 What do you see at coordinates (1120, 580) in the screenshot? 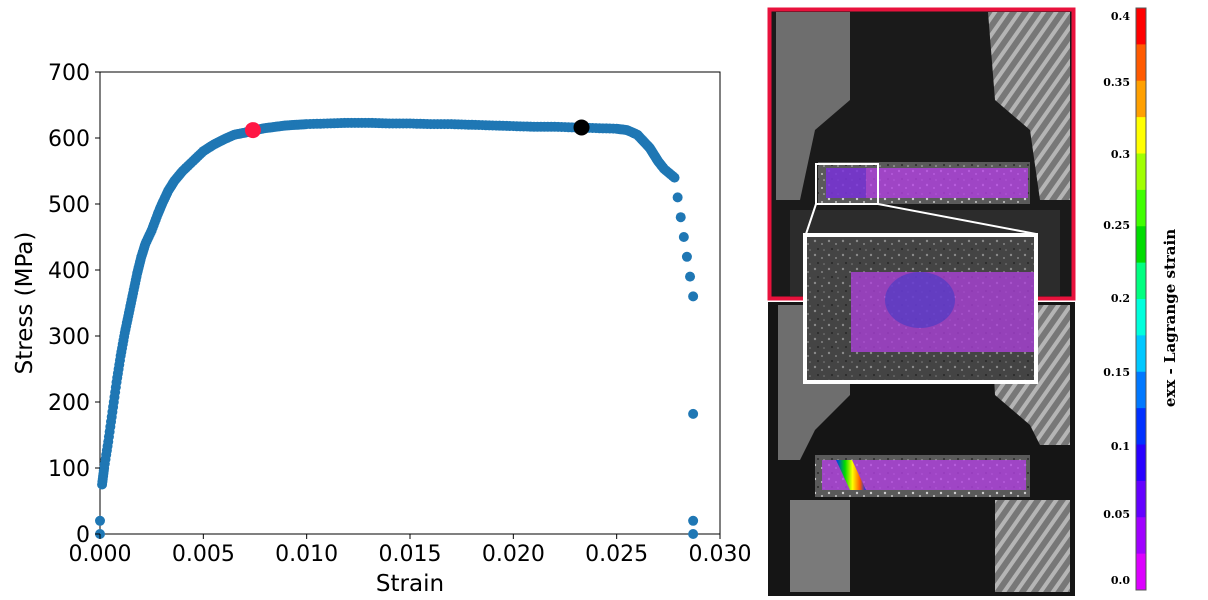
I see `colorbar-tick-label: 0.0` at bounding box center [1120, 580].